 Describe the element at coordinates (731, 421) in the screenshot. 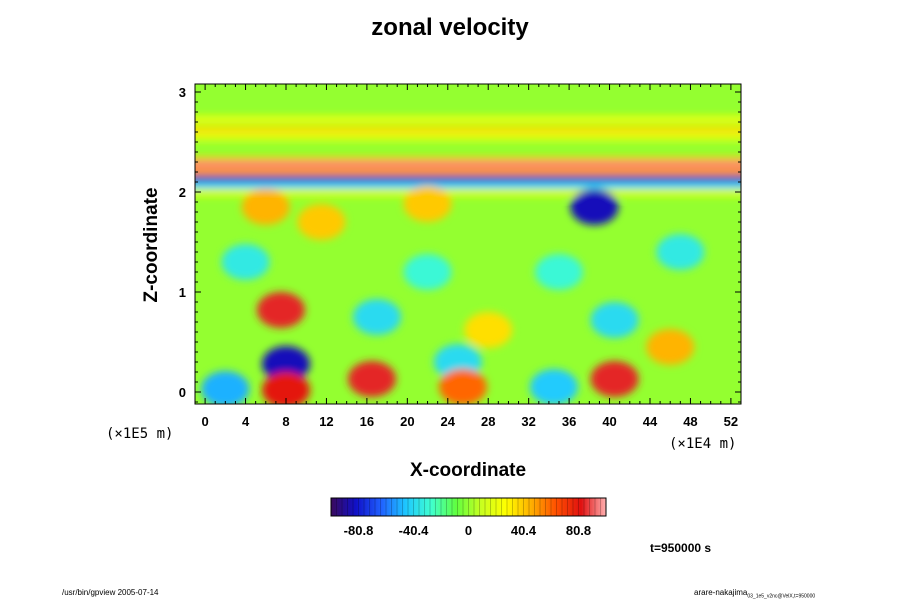

I see `x-tick-label: 52` at that location.